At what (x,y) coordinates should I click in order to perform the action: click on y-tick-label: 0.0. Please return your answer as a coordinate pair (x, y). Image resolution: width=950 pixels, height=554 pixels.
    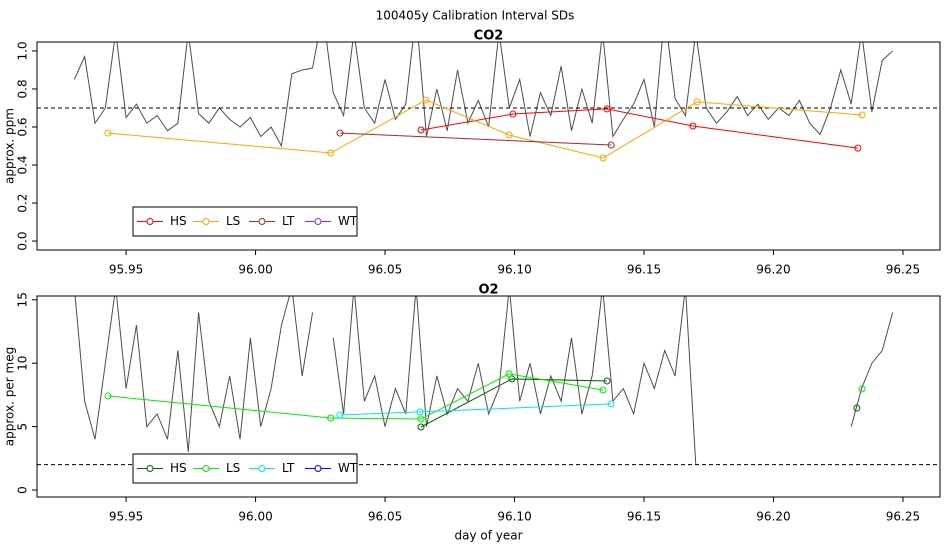
    Looking at the image, I should click on (23, 241).